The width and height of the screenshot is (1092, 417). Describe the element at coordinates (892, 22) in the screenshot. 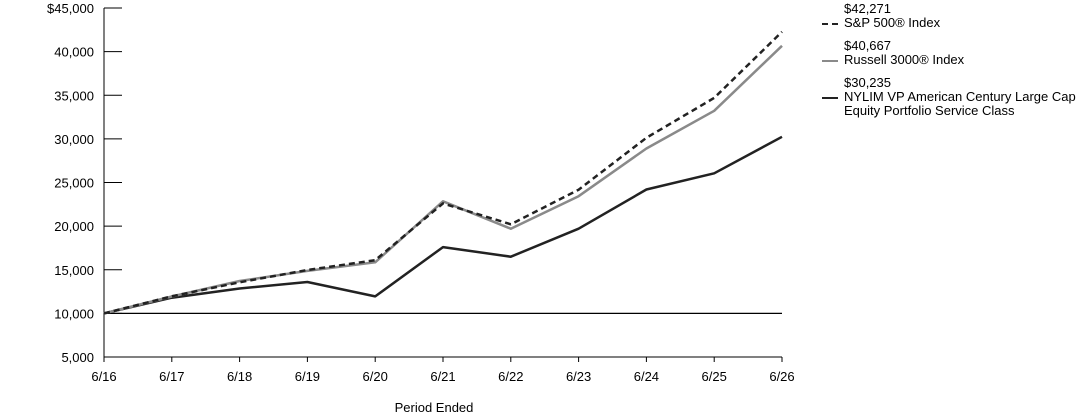

I see `legend-name-sp500: S&P 500® Index` at that location.